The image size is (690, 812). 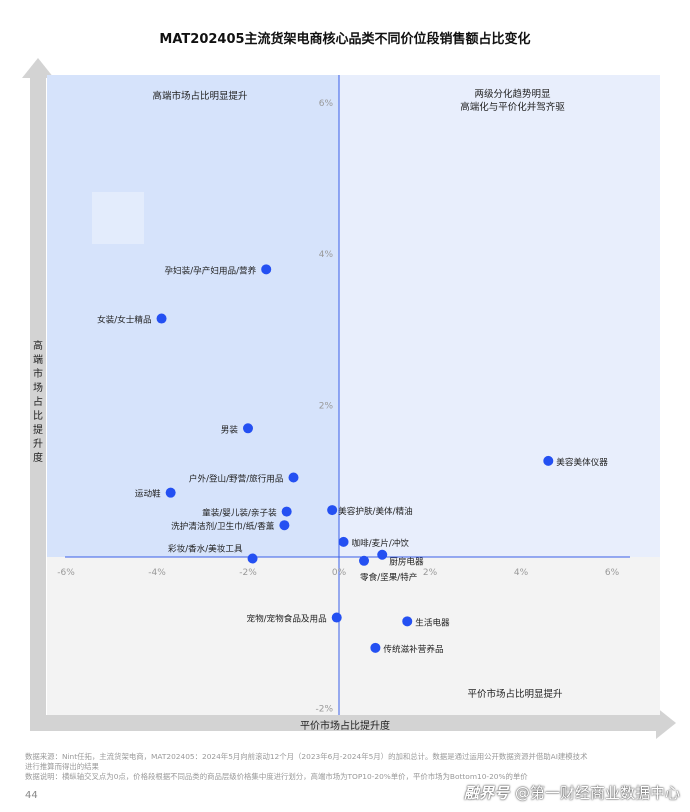 I want to click on data-point-label: 彩妆/香水/美妆工具, so click(x=205, y=549).